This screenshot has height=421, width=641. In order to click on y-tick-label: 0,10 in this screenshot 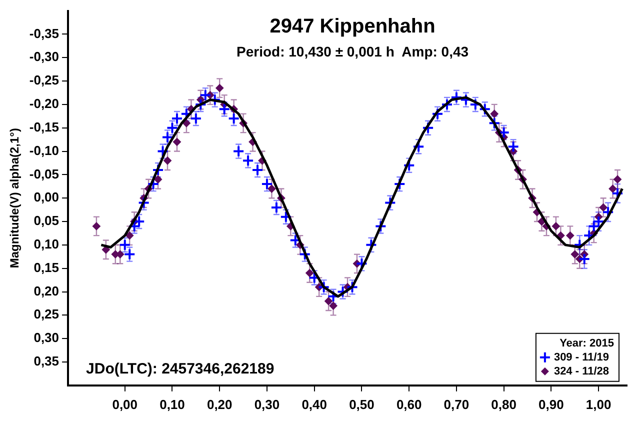, I will do `click(47, 244)`.